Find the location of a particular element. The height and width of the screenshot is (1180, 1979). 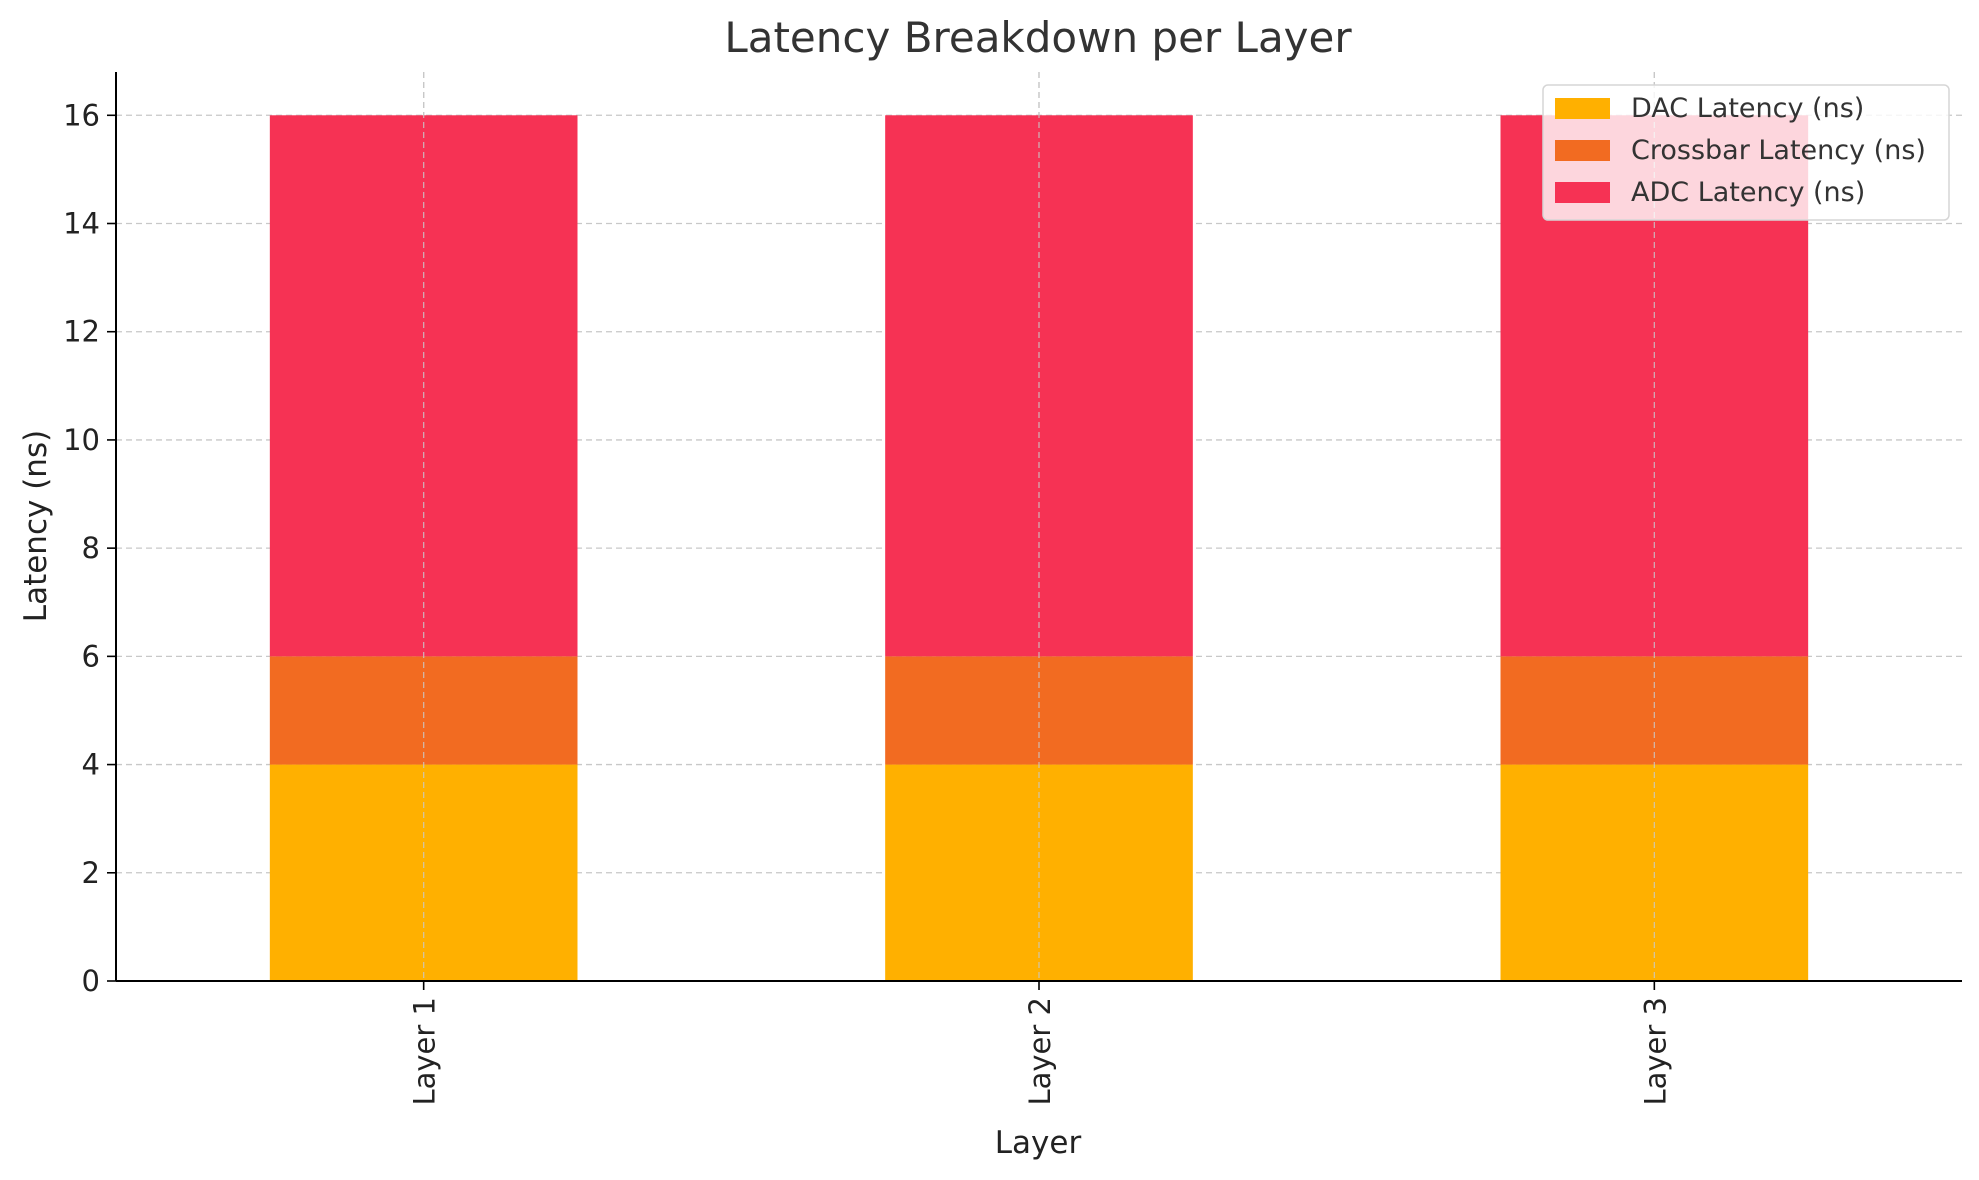

x-tick-label: Layer 1 is located at coordinates (425, 1051).